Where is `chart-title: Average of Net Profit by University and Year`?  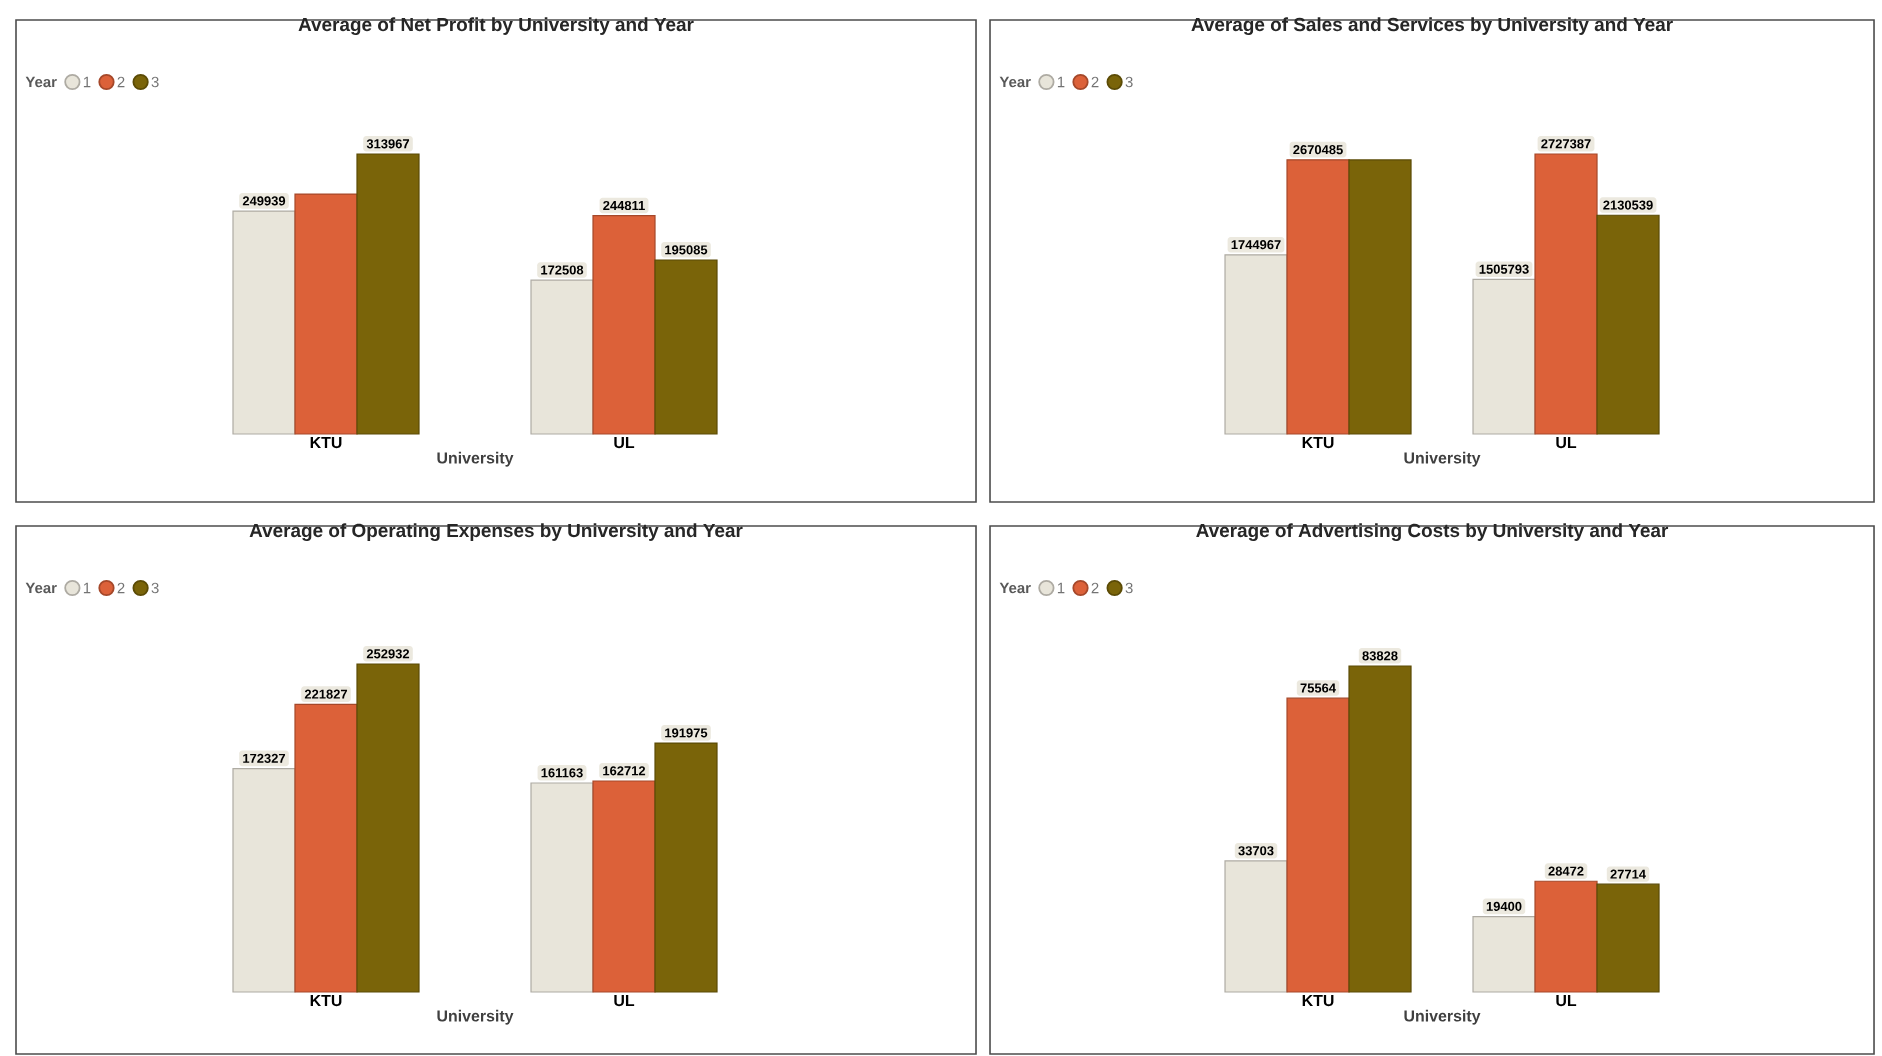
chart-title: Average of Net Profit by University and Year is located at coordinates (496, 26).